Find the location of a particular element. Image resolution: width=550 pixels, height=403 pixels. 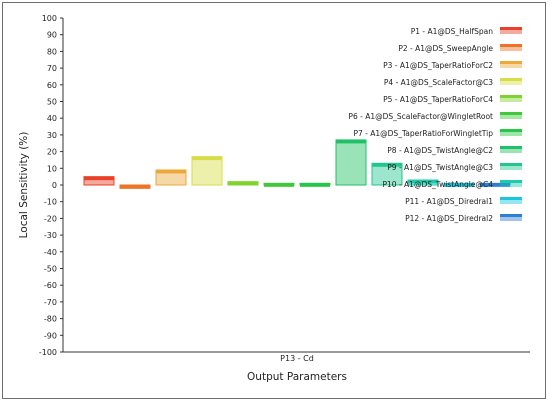

legend-item: P4 - A1@DS_ScaleFactor@C3 is located at coordinates (453, 82).